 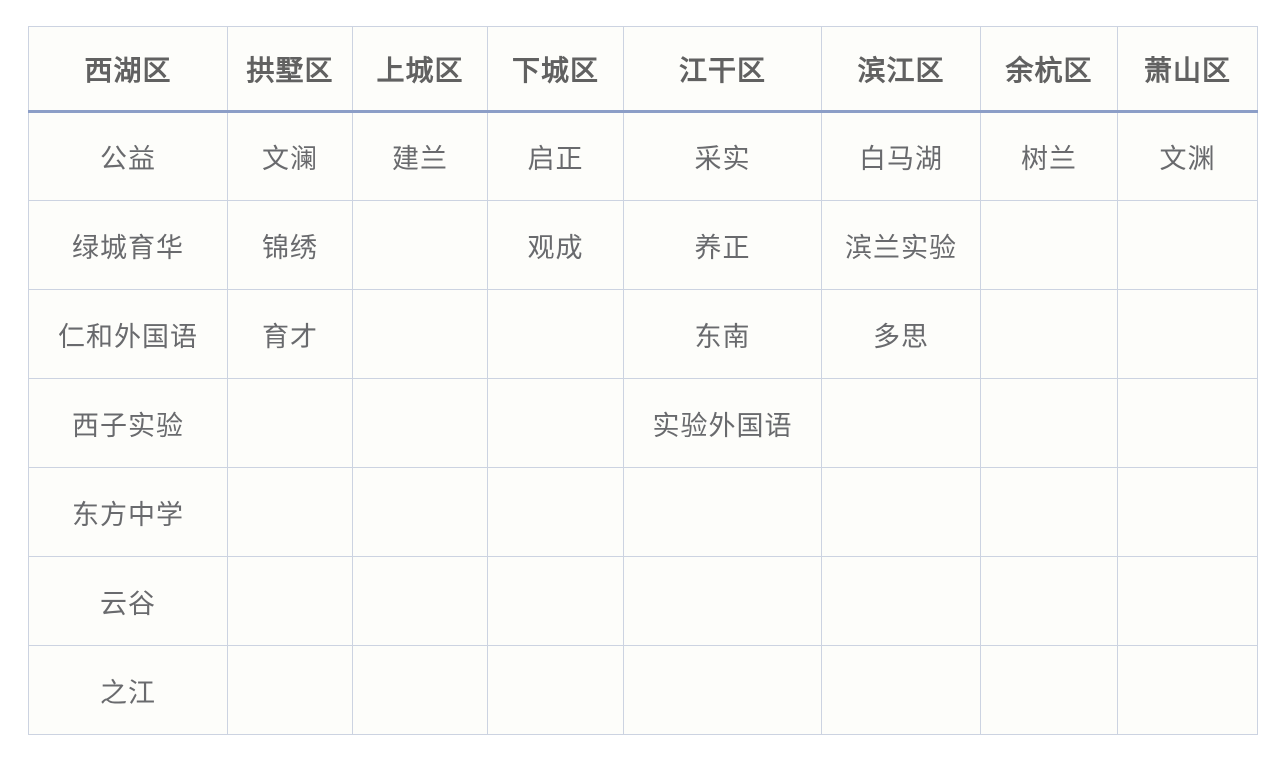 I want to click on column-header-xiaoshan: 萧山区, so click(x=1187, y=69).